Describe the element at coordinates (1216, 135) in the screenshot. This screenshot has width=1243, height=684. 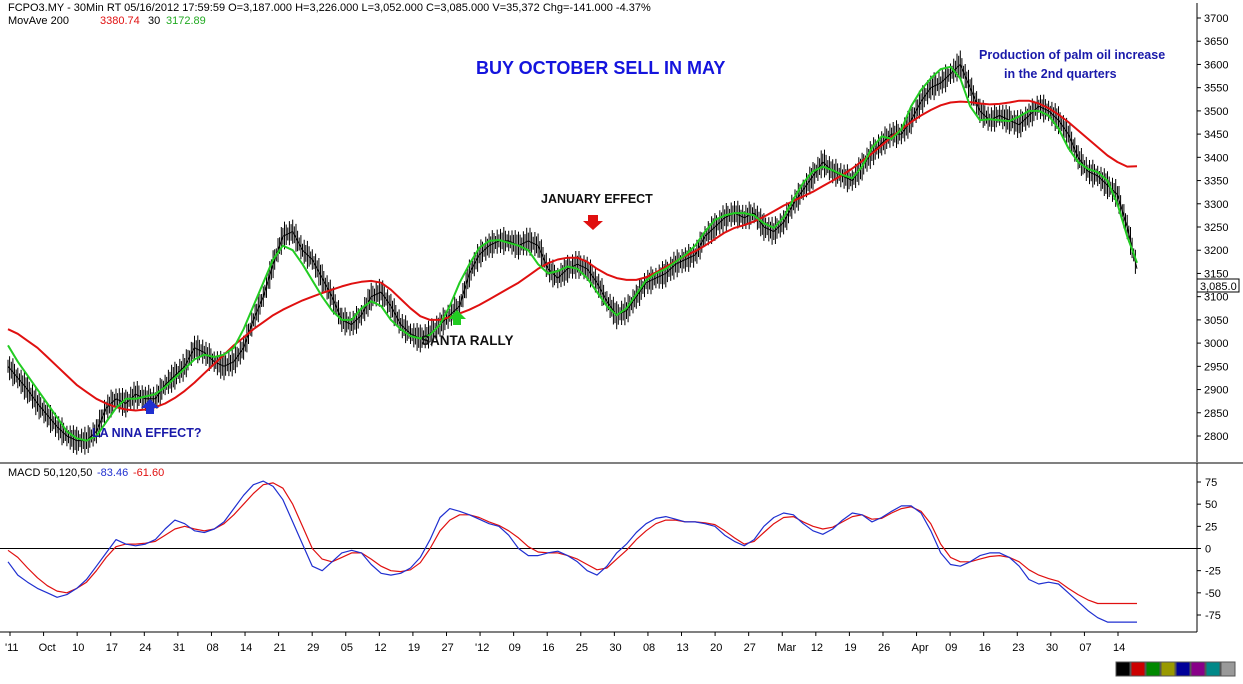
I see `price-tick-label: 3450` at that location.